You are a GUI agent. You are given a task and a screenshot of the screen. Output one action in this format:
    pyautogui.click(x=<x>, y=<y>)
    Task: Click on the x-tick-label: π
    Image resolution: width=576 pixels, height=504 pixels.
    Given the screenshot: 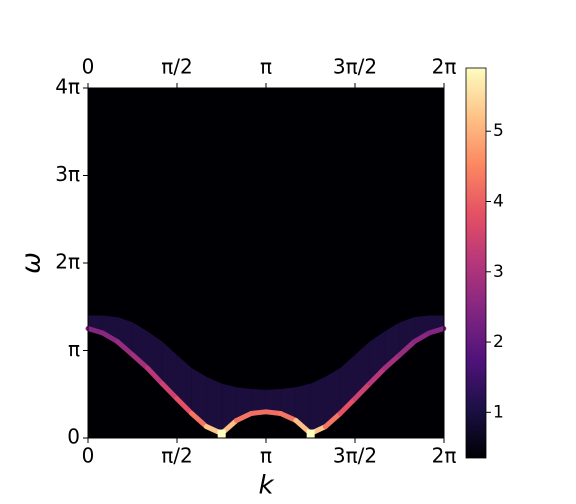 What is the action you would take?
    pyautogui.click(x=266, y=456)
    